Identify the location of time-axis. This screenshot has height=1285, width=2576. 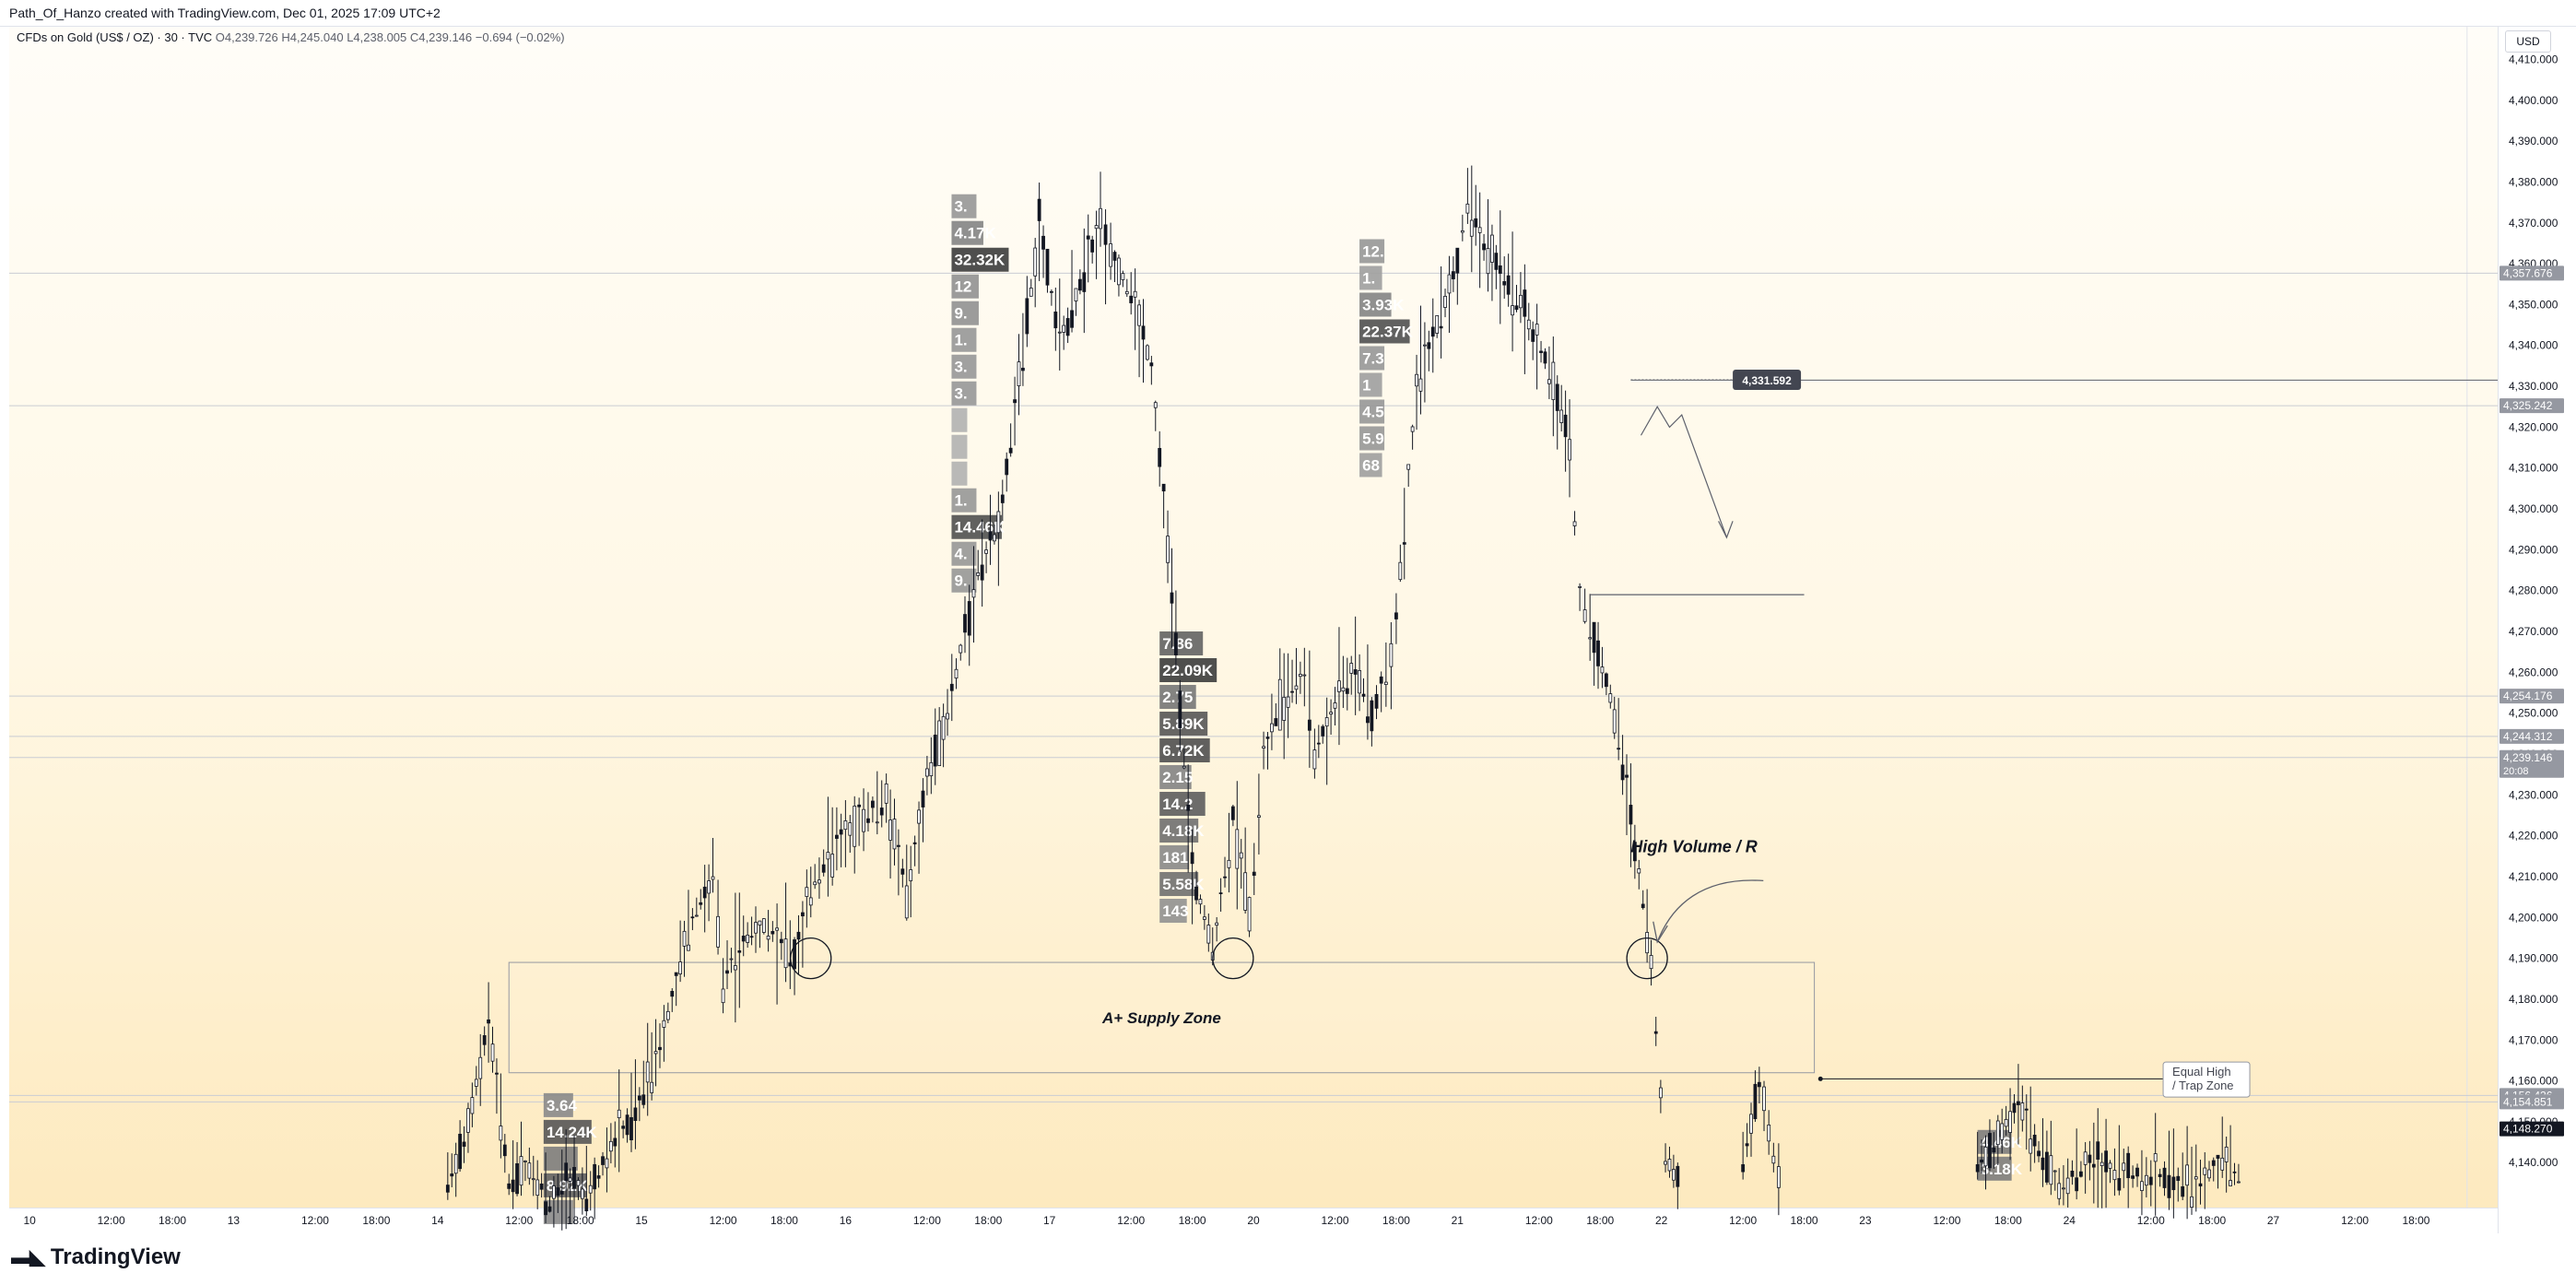
(1253, 1221).